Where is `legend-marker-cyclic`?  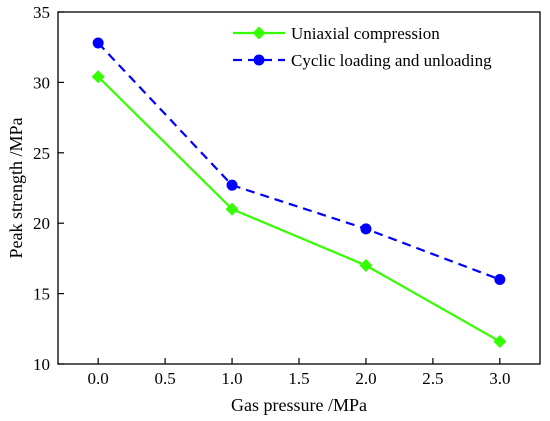
legend-marker-cyclic is located at coordinates (259, 60).